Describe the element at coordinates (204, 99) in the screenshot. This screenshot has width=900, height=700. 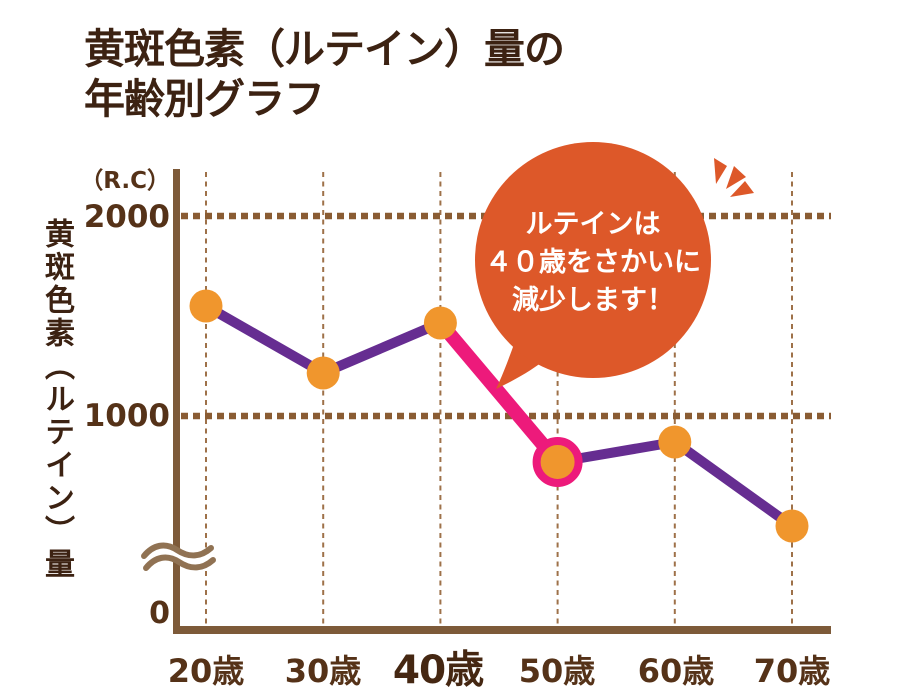
I see `chart-title-line2: 年齢別グラフ` at that location.